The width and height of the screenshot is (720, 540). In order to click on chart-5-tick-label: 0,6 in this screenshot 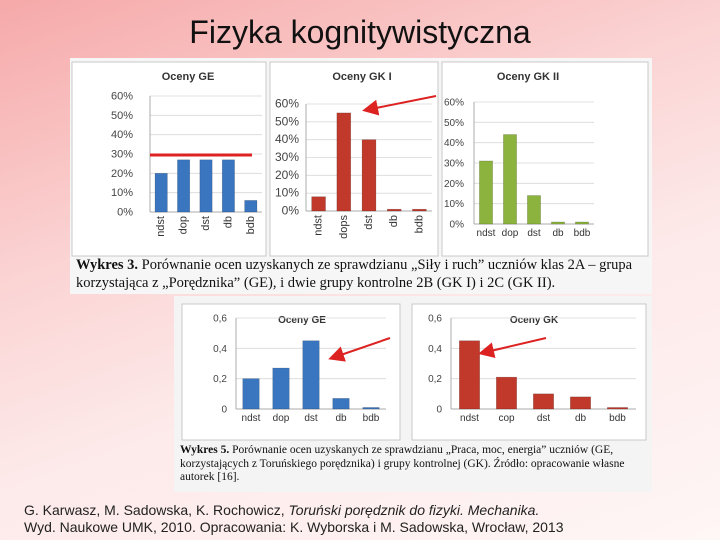, I will do `click(435, 319)`.